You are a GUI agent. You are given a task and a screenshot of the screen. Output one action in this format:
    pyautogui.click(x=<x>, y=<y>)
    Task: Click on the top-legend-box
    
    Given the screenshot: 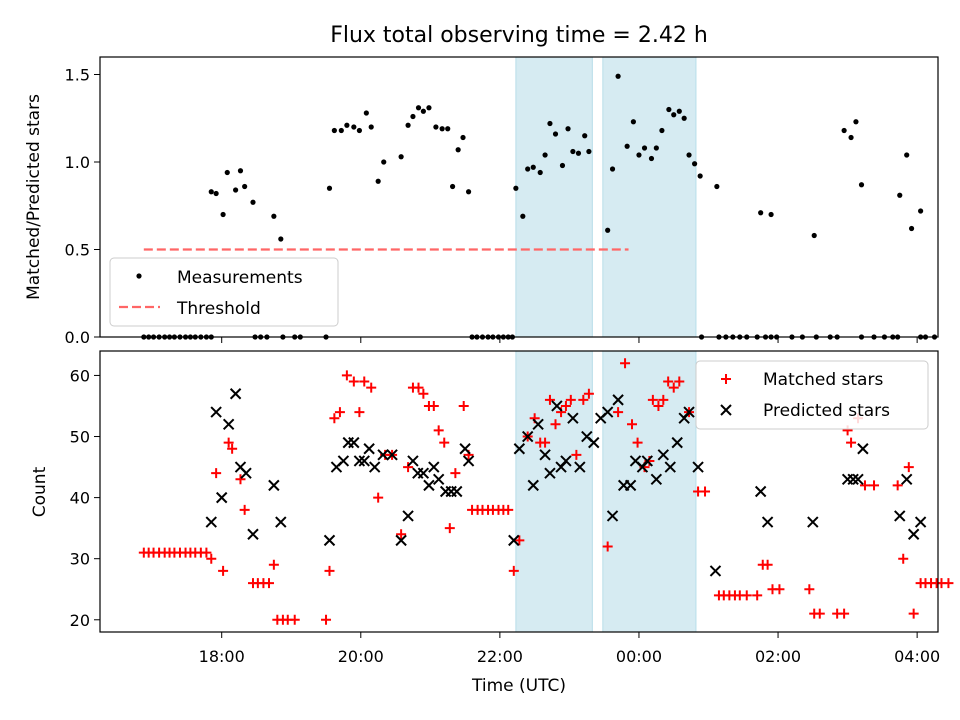 What is the action you would take?
    pyautogui.click(x=224, y=292)
    